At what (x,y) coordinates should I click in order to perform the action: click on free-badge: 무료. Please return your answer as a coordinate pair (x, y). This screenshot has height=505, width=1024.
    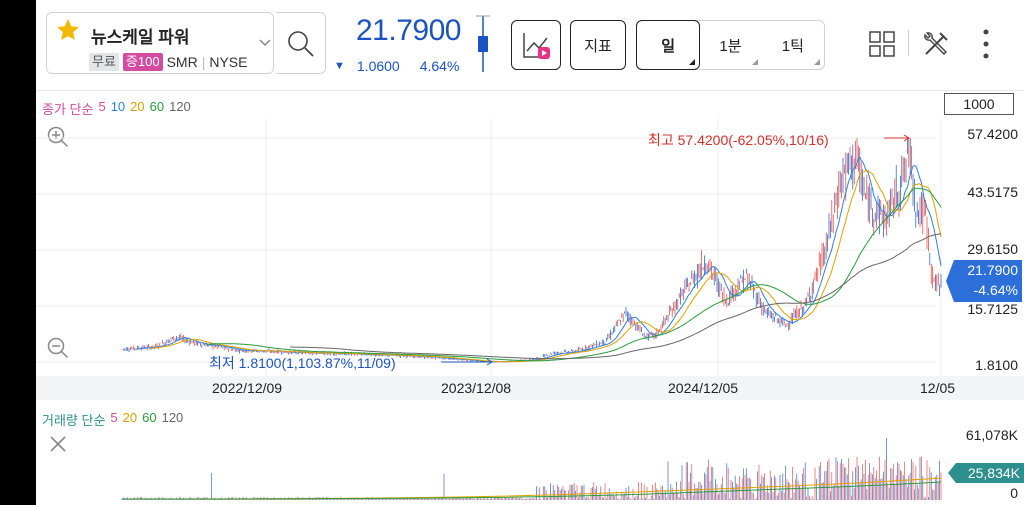
    Looking at the image, I should click on (104, 62).